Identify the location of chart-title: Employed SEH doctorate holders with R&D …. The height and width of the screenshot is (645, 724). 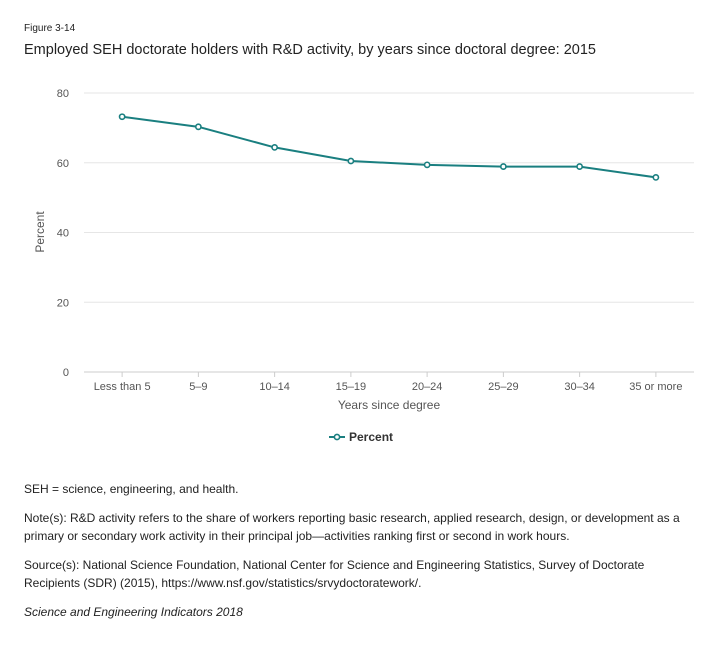
(310, 50).